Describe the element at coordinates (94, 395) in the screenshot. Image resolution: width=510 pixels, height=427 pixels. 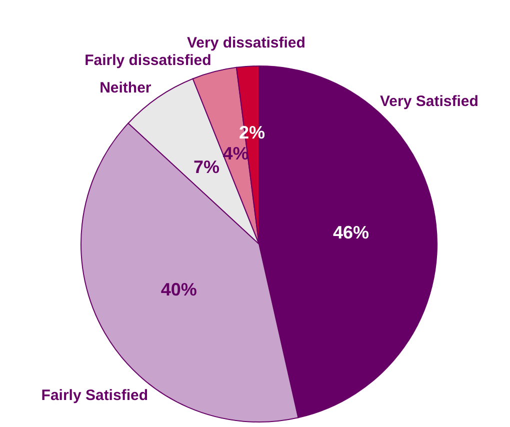
I see `slice-label: Fairly Satisfied` at that location.